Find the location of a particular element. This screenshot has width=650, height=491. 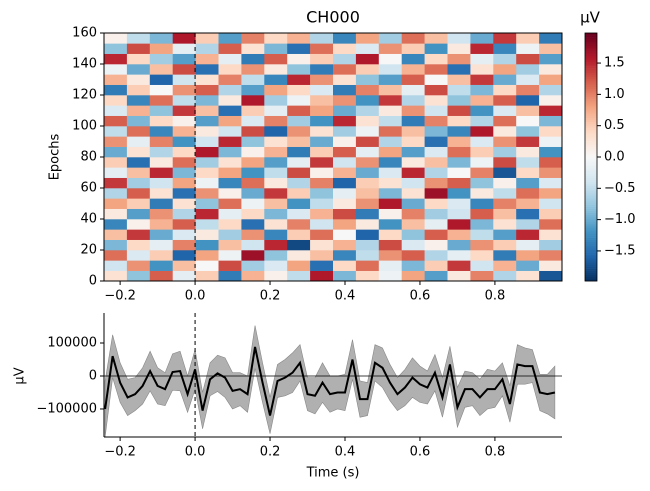

colorbar-tick-label: −1.0 is located at coordinates (620, 219).